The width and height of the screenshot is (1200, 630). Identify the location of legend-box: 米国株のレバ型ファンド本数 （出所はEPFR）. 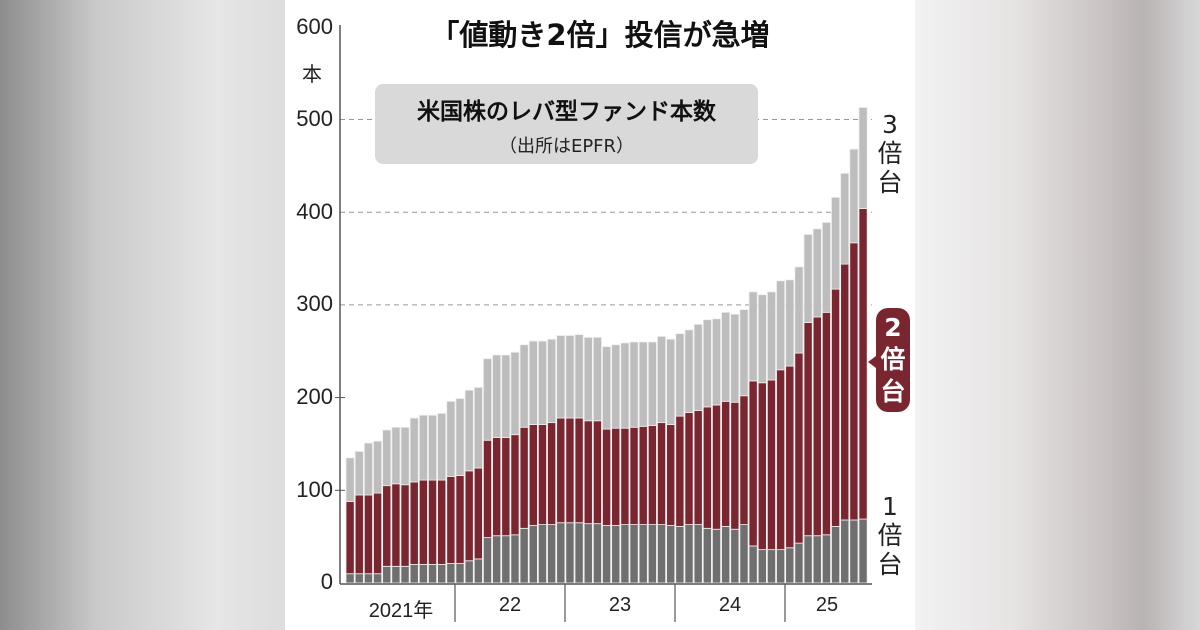
(566, 124).